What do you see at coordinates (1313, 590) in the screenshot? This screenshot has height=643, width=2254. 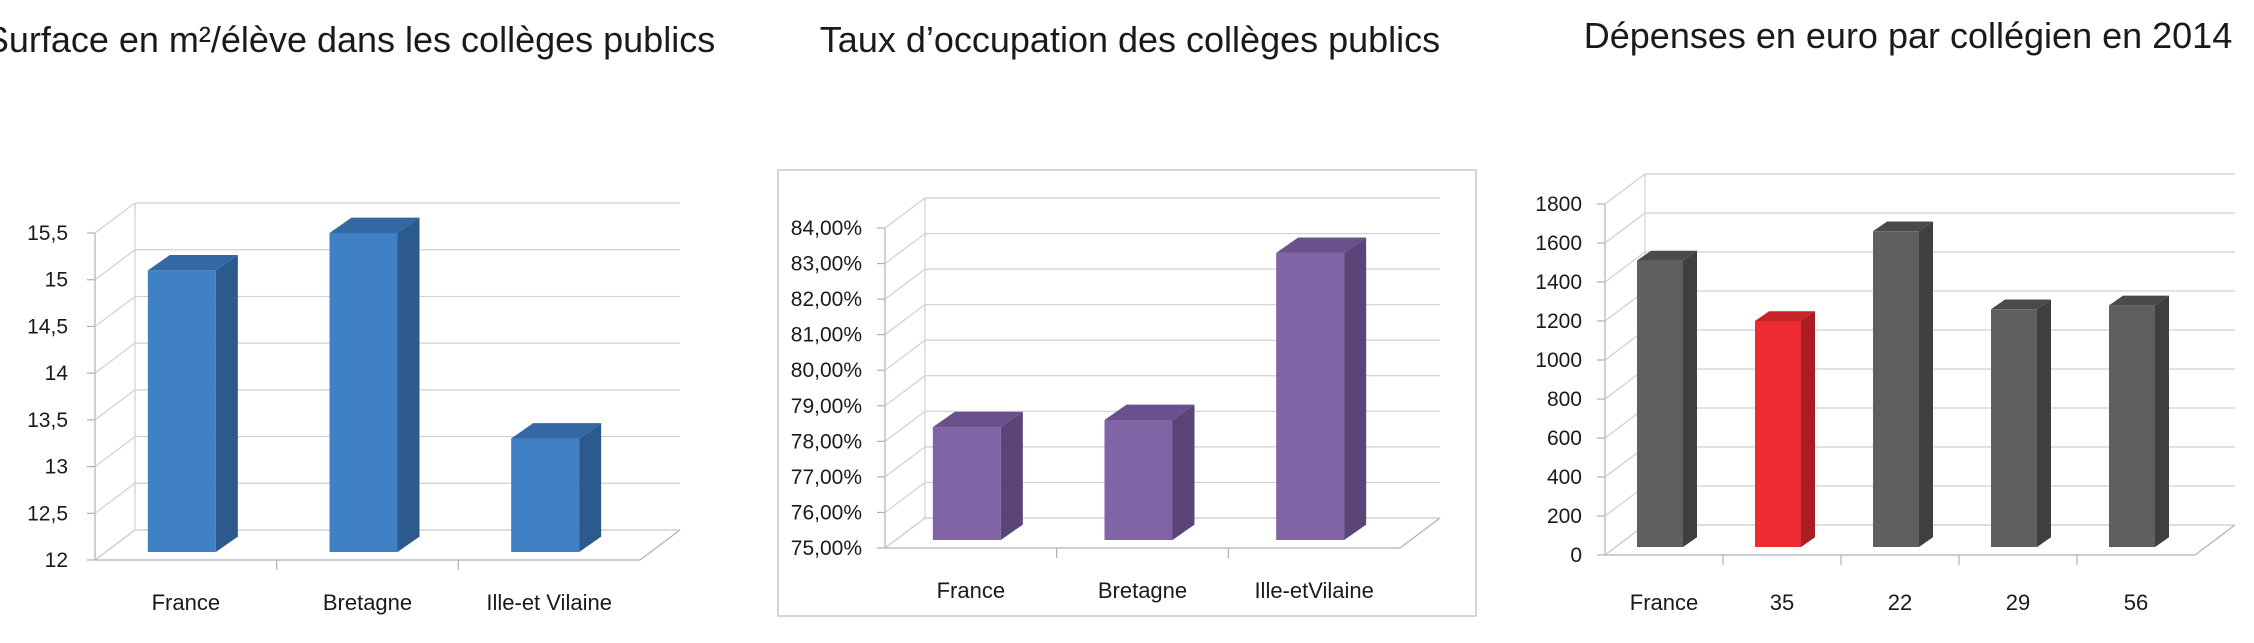 I see `x-category-label: Ille-etVilaine` at bounding box center [1313, 590].